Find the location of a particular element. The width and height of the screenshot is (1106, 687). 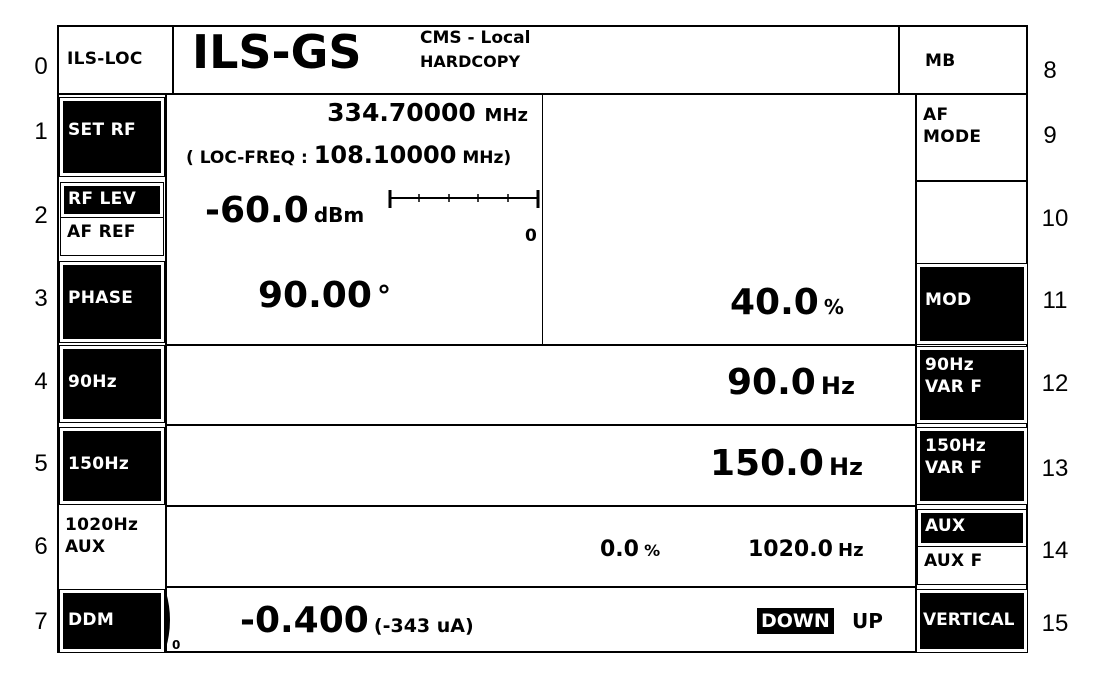

ddm-display: -0.400 (-343 uA) is located at coordinates (357, 621).